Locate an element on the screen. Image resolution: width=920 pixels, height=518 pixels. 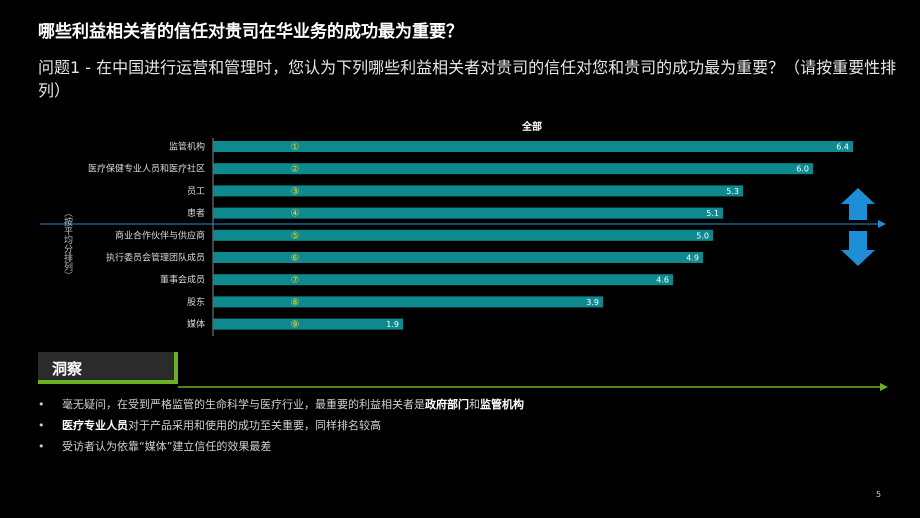
category-label: 执行委员会管理团队成员 is located at coordinates (155, 258).